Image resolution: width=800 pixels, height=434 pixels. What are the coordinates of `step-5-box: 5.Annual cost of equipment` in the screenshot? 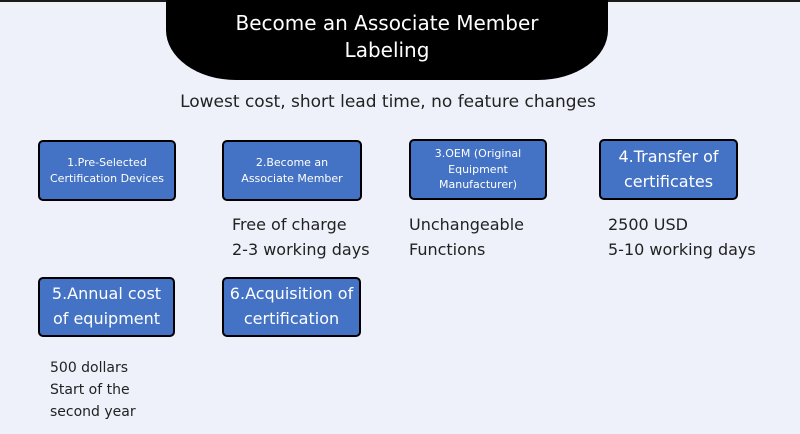 It's located at (106, 307).